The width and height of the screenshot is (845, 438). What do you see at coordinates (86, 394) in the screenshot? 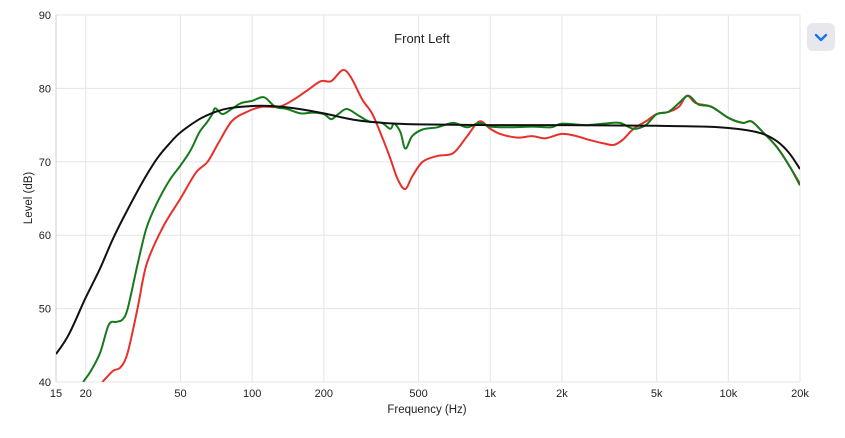
I see `x-tick-label: 20` at bounding box center [86, 394].